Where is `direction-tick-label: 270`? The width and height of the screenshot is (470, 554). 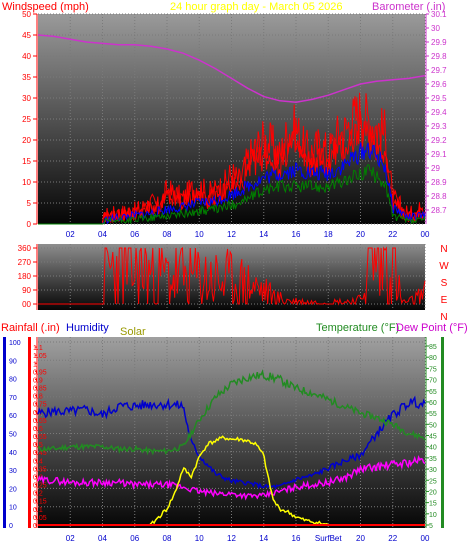
direction-tick-label: 270 is located at coordinates (25, 262).